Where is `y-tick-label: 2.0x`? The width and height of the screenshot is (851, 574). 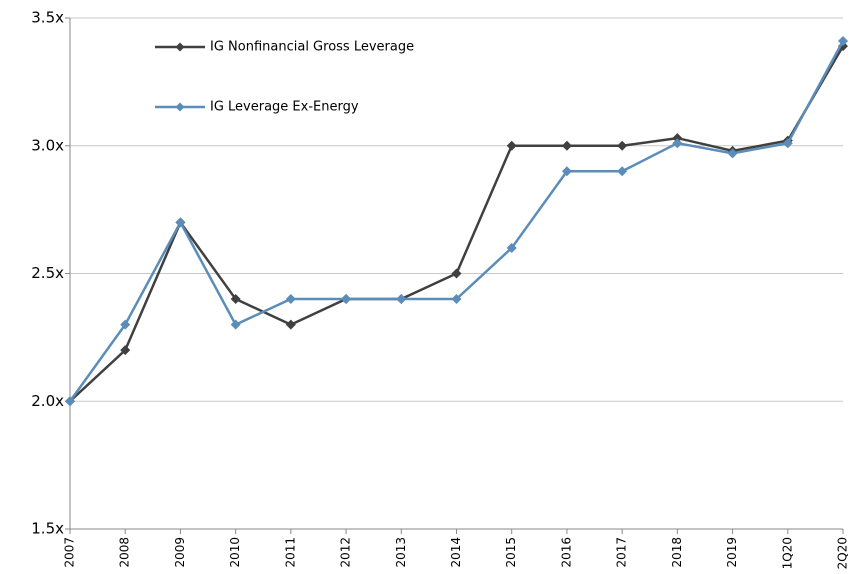
y-tick-label: 2.0x is located at coordinates (47, 401).